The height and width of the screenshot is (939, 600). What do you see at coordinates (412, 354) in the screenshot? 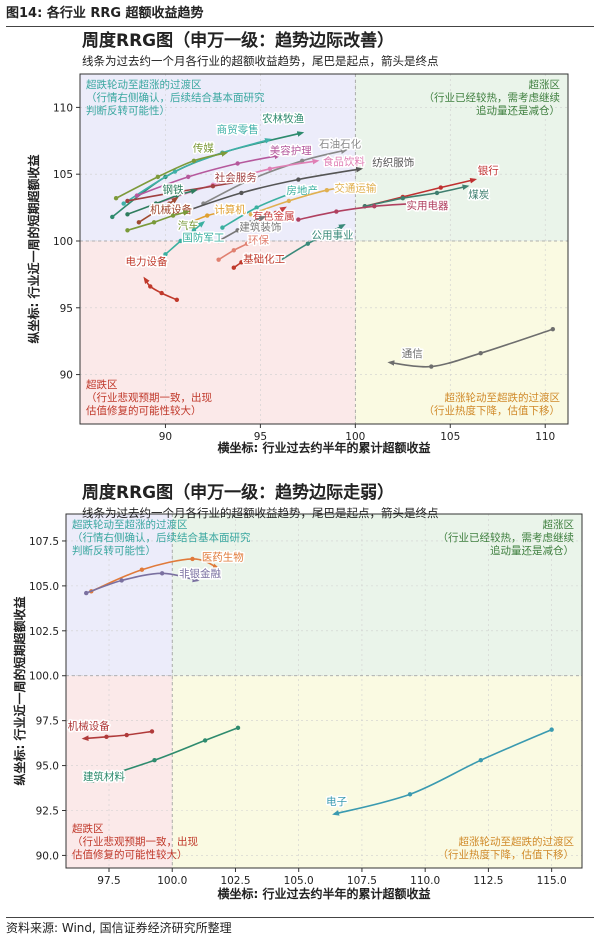
I see `series-label: 通信` at bounding box center [412, 354].